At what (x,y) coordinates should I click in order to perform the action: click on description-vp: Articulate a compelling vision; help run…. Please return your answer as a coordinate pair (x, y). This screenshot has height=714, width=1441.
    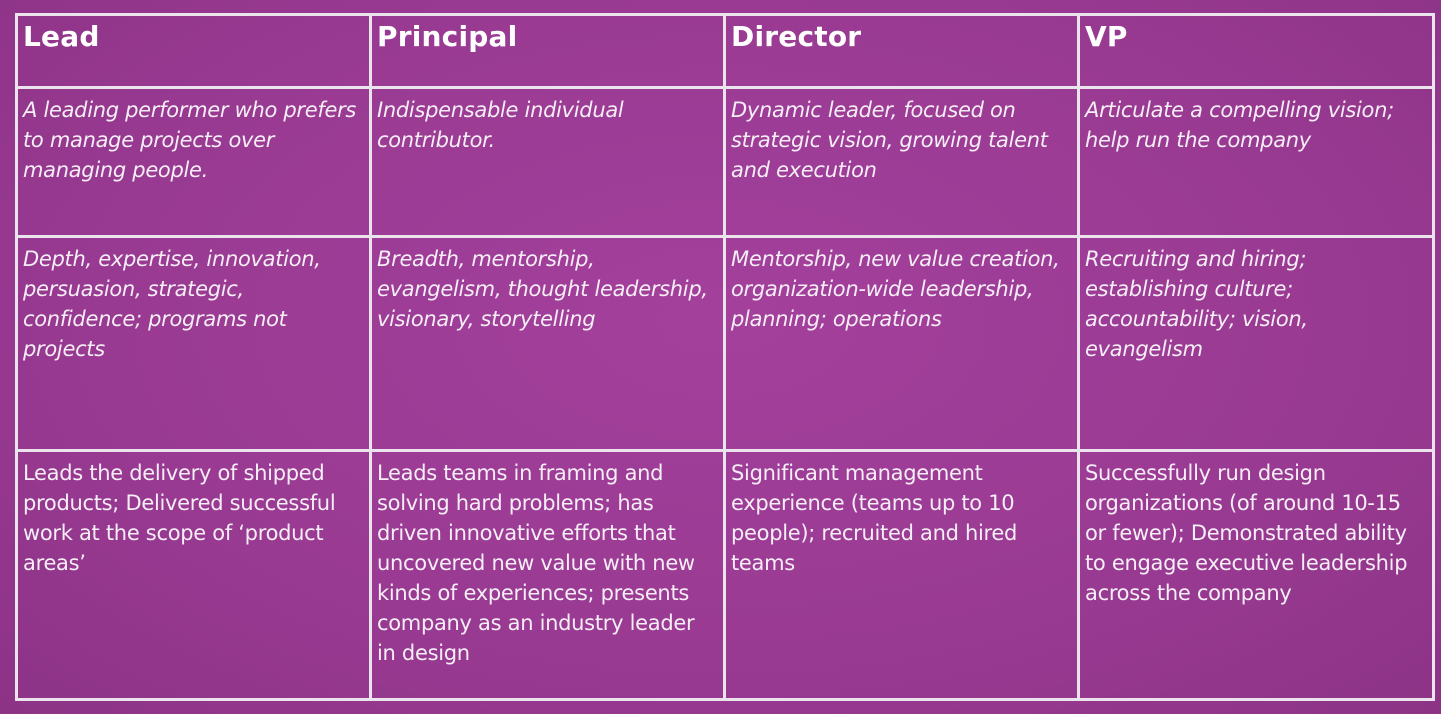
    Looking at the image, I should click on (1256, 162).